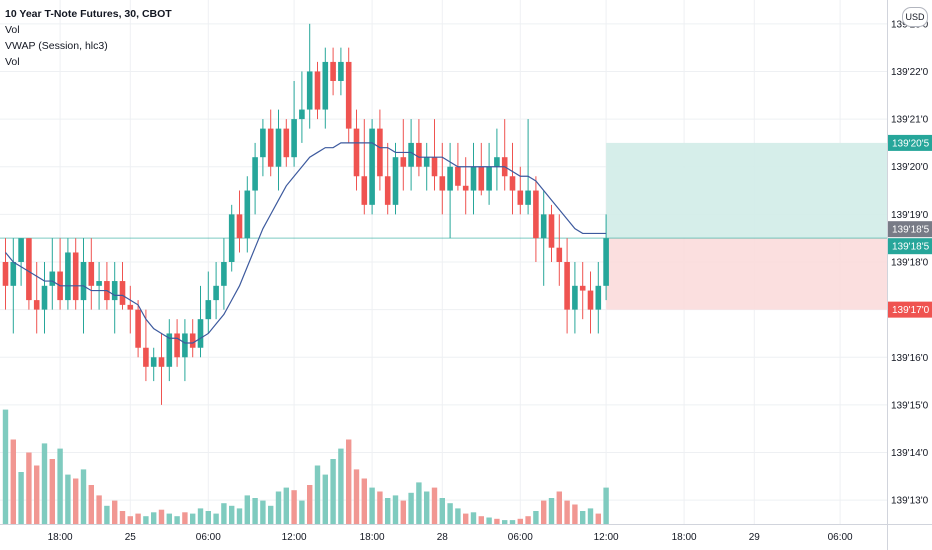 The height and width of the screenshot is (550, 932). What do you see at coordinates (746, 274) in the screenshot?
I see `stop-zone` at bounding box center [746, 274].